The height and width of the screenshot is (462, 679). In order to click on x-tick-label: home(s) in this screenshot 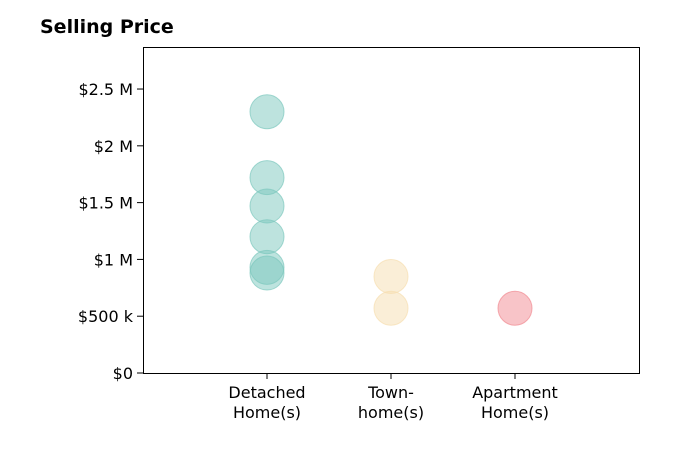, I will do `click(391, 412)`.